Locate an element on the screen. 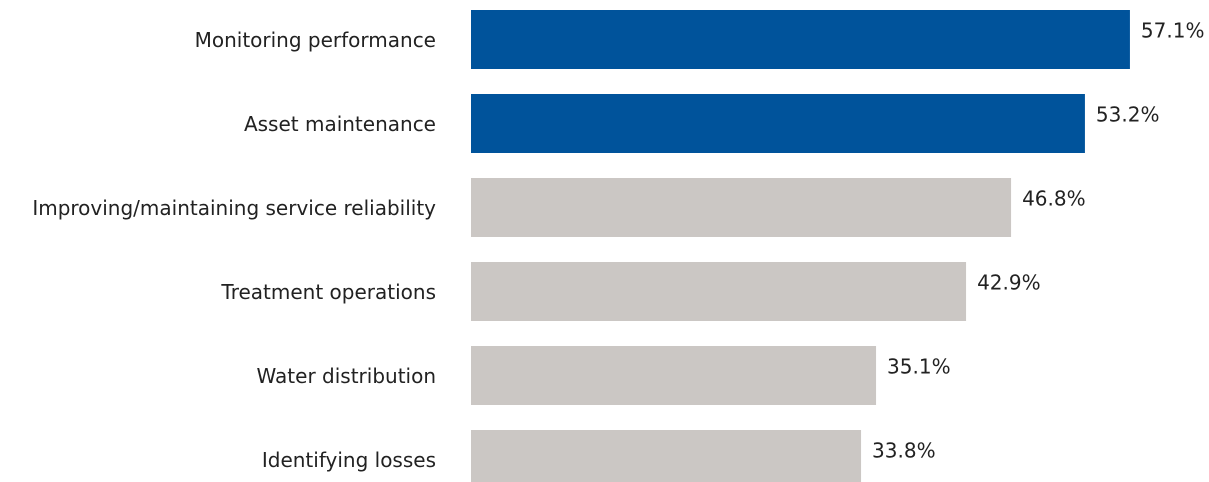 The width and height of the screenshot is (1209, 482). value-label: 33.8% is located at coordinates (904, 451).